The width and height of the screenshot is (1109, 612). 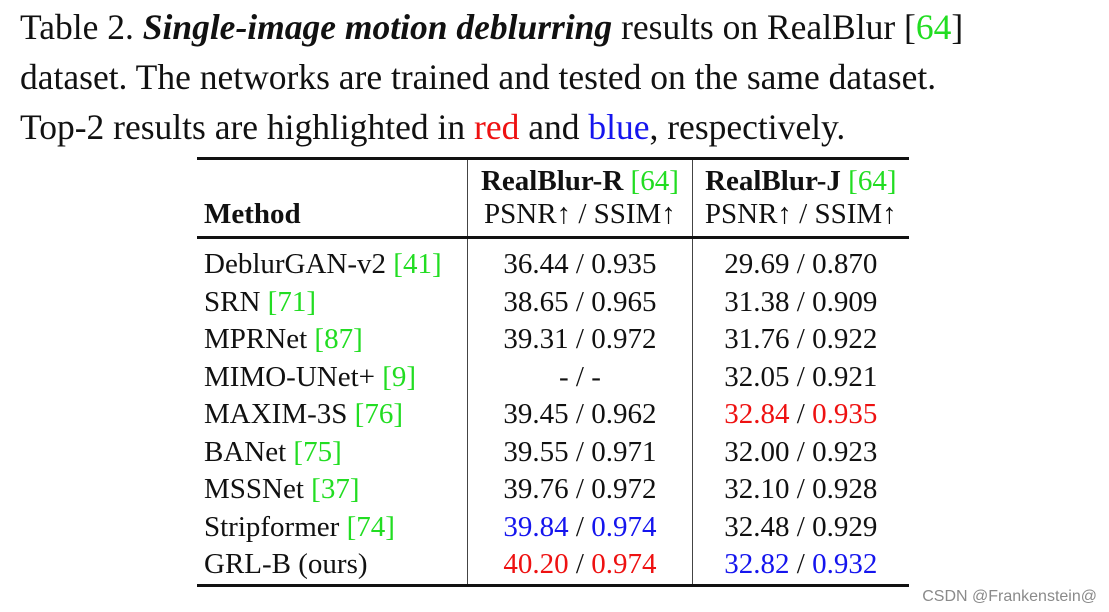 I want to click on method-cell: MIMO-UNet+ [9], so click(x=332, y=378).